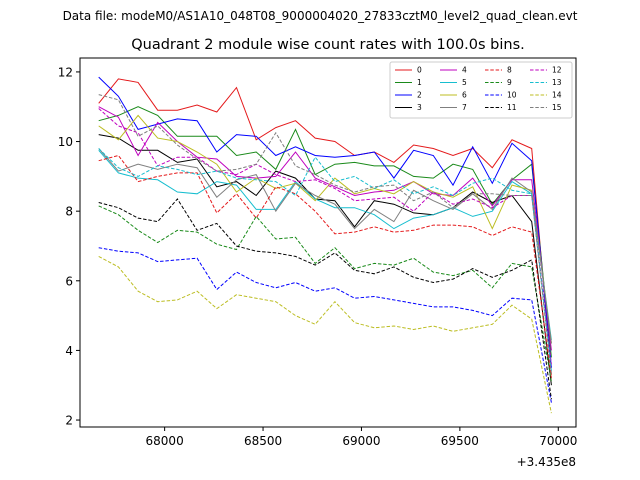  Describe the element at coordinates (69, 351) in the screenshot. I see `y-tick-label: 4` at that location.